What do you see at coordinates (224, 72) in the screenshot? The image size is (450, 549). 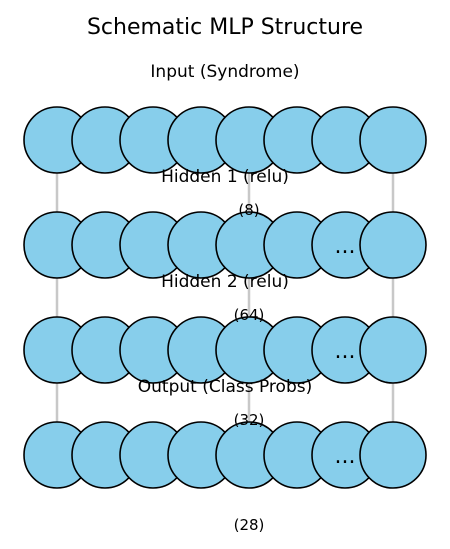 I see `layer-label: Input (Syndrome)` at bounding box center [224, 72].